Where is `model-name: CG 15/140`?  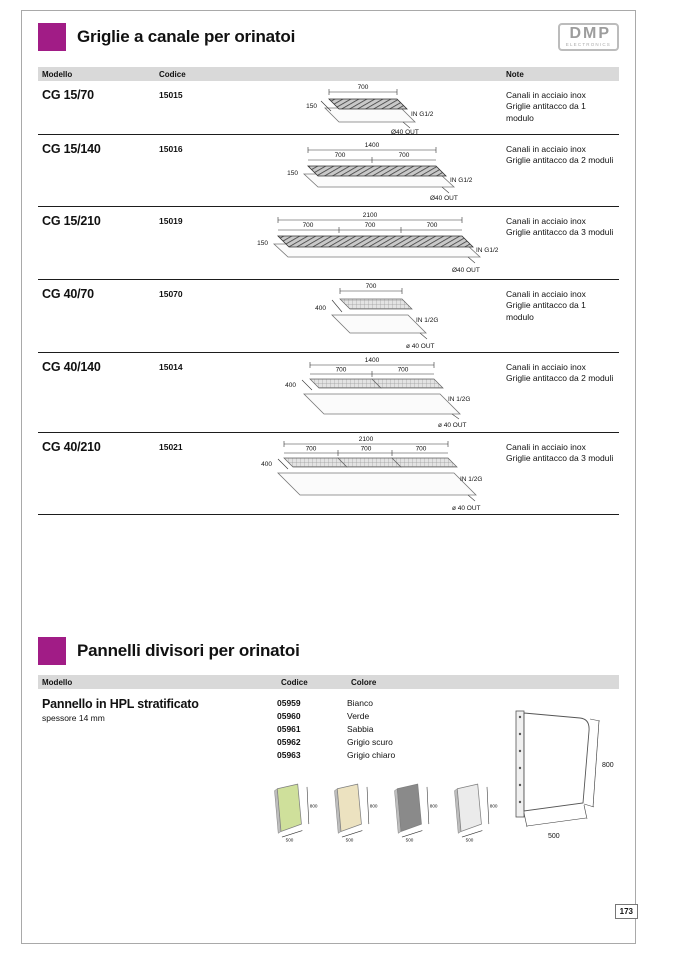 model-name: CG 15/140 is located at coordinates (71, 149).